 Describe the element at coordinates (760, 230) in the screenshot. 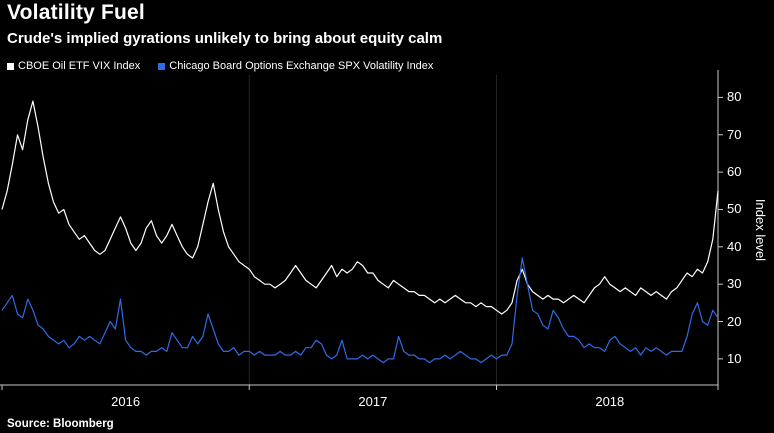

I see `y-axis-title: Index level` at that location.